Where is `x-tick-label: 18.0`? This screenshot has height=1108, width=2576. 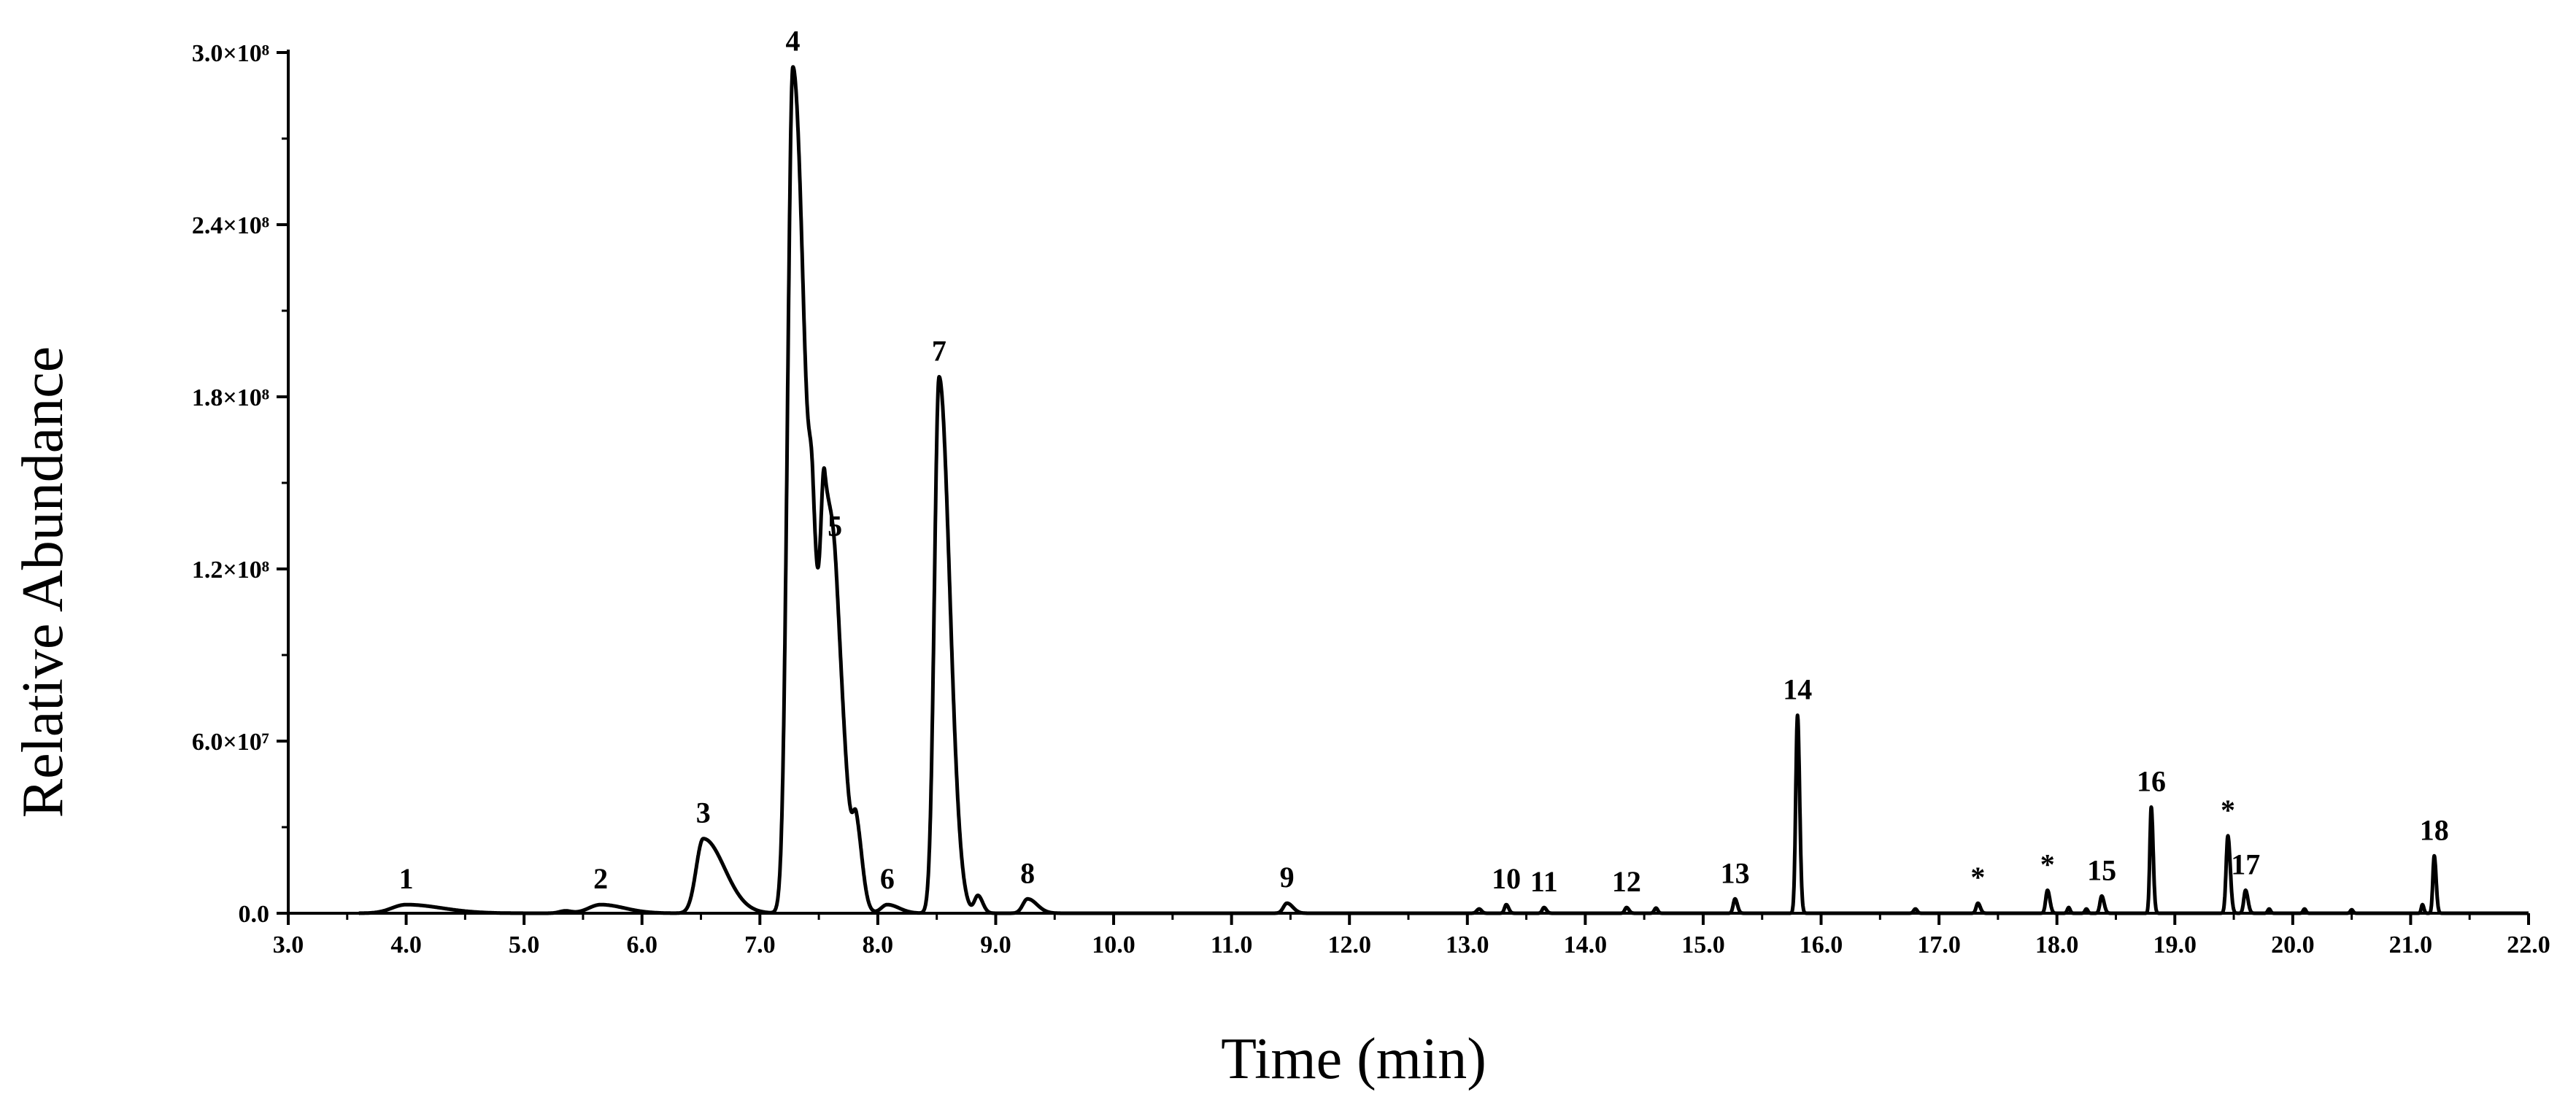 x-tick-label: 18.0 is located at coordinates (2057, 944).